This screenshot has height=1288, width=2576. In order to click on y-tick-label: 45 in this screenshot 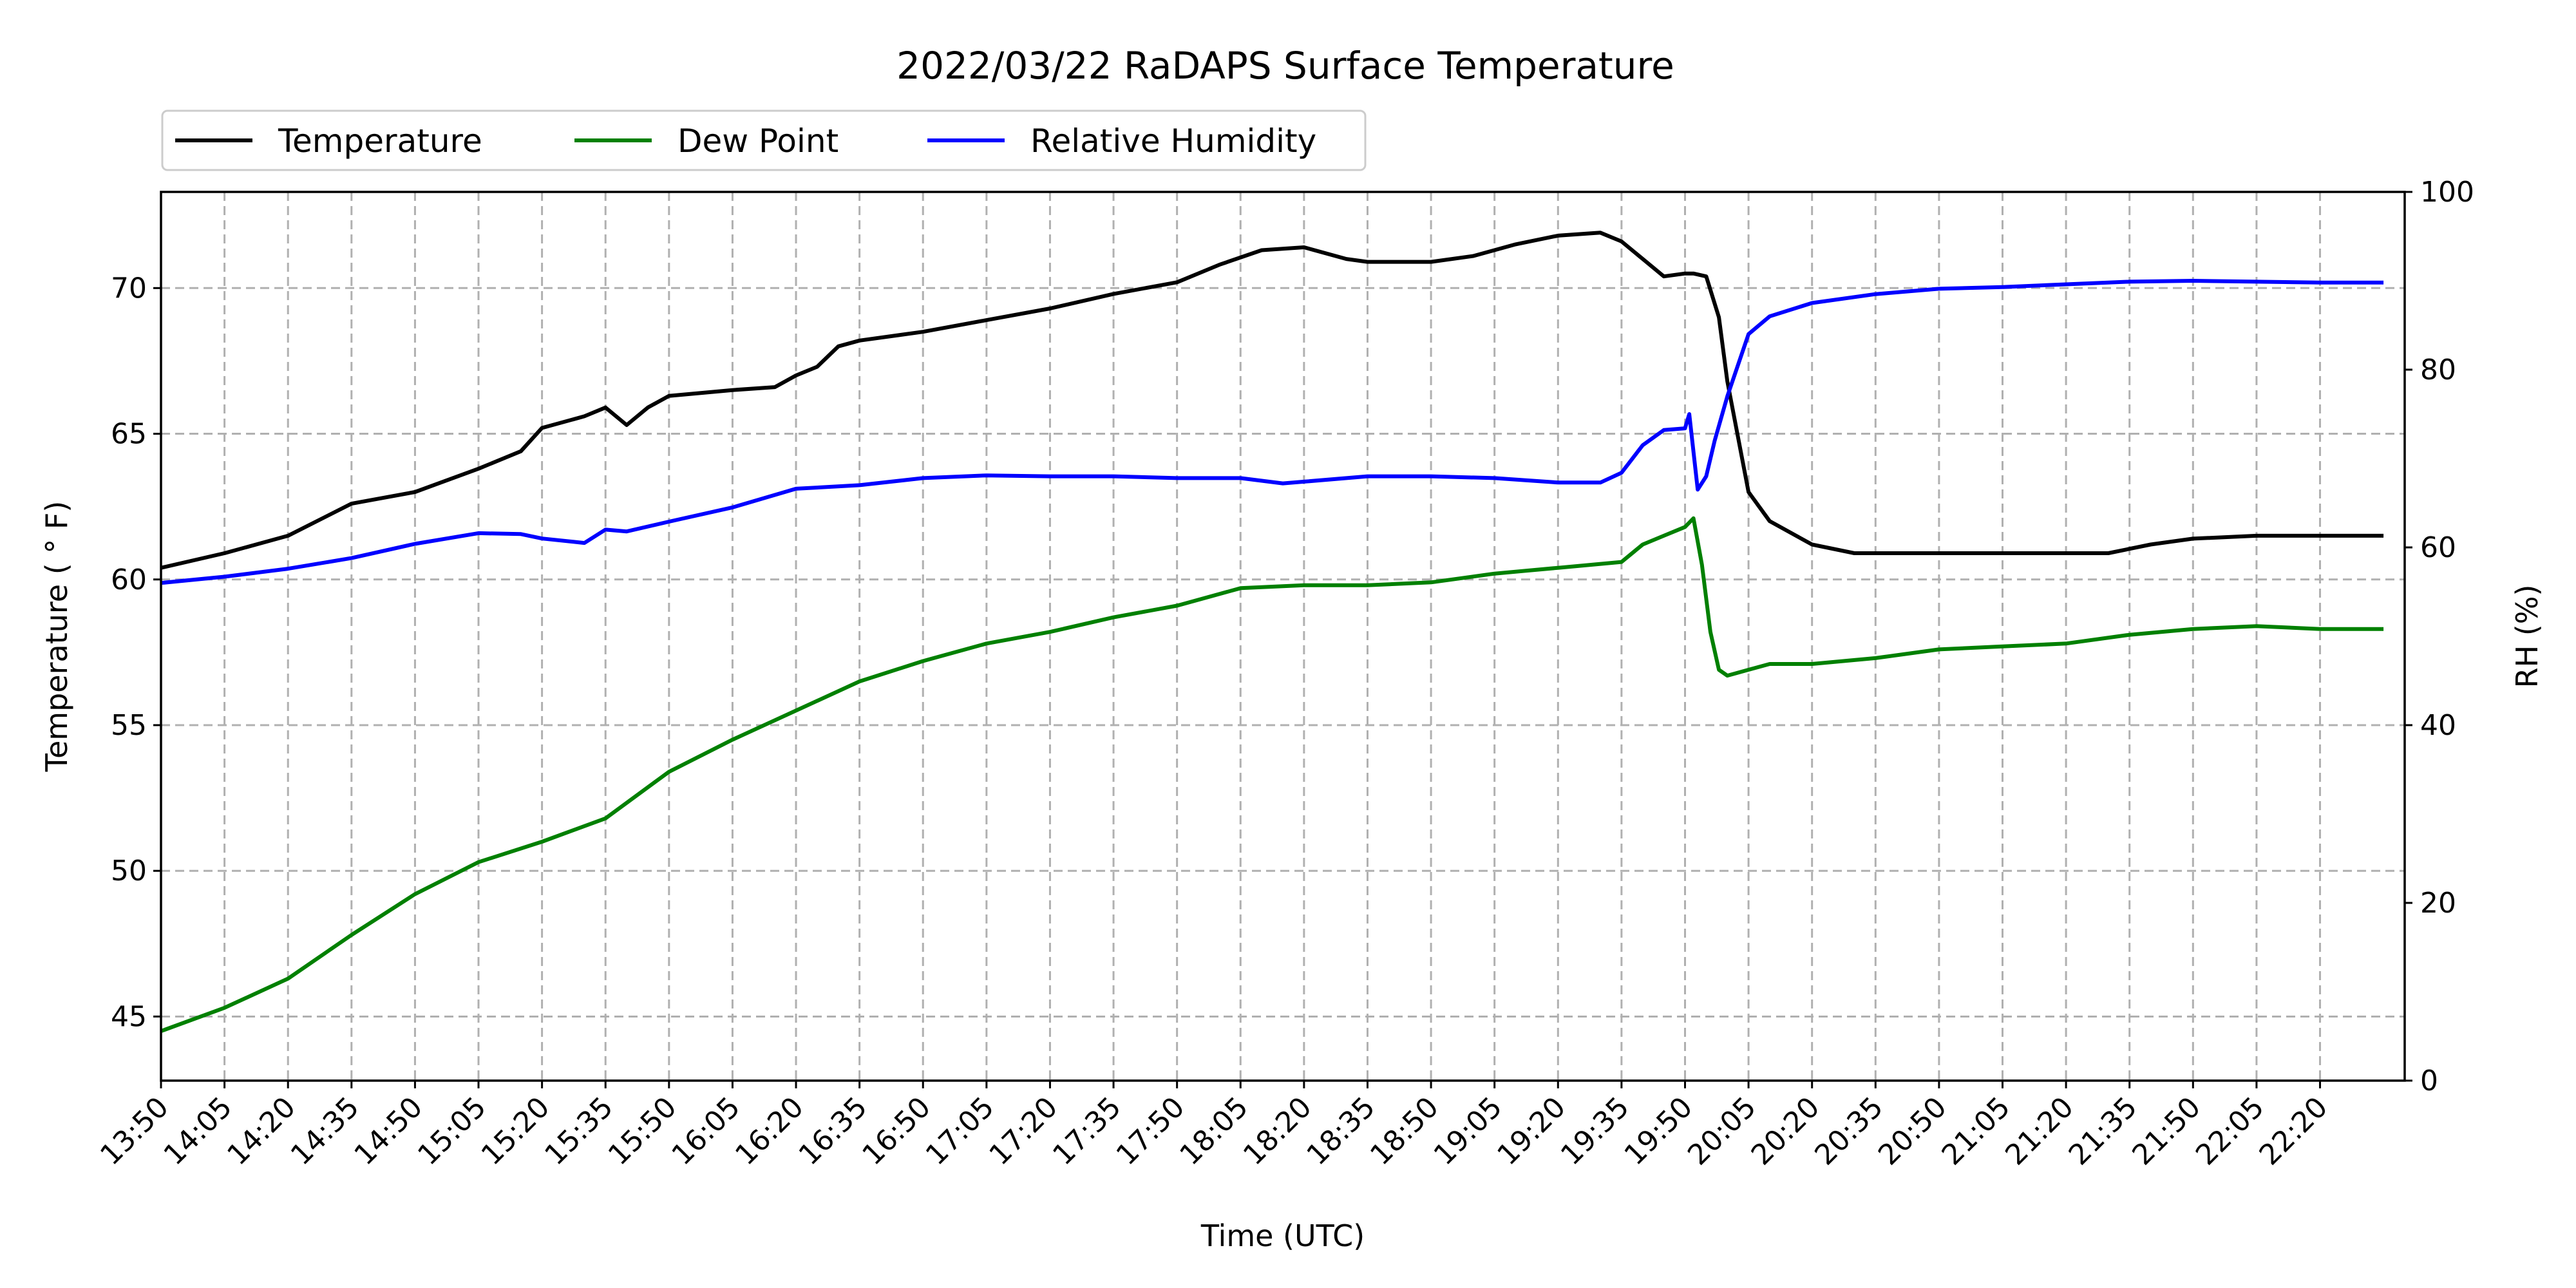, I will do `click(129, 1016)`.